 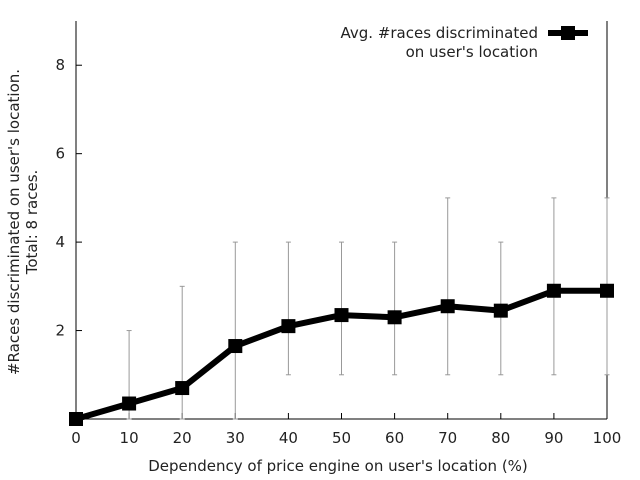 I want to click on x-tick-label: 90, so click(x=553, y=438).